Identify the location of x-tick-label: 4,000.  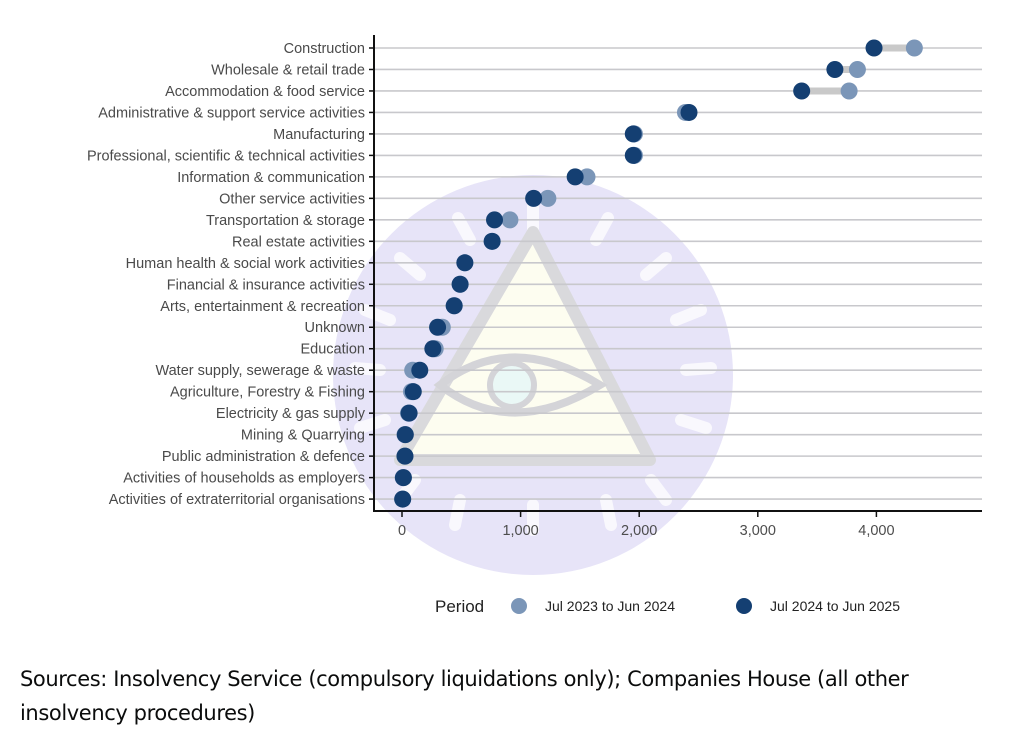
(876, 531).